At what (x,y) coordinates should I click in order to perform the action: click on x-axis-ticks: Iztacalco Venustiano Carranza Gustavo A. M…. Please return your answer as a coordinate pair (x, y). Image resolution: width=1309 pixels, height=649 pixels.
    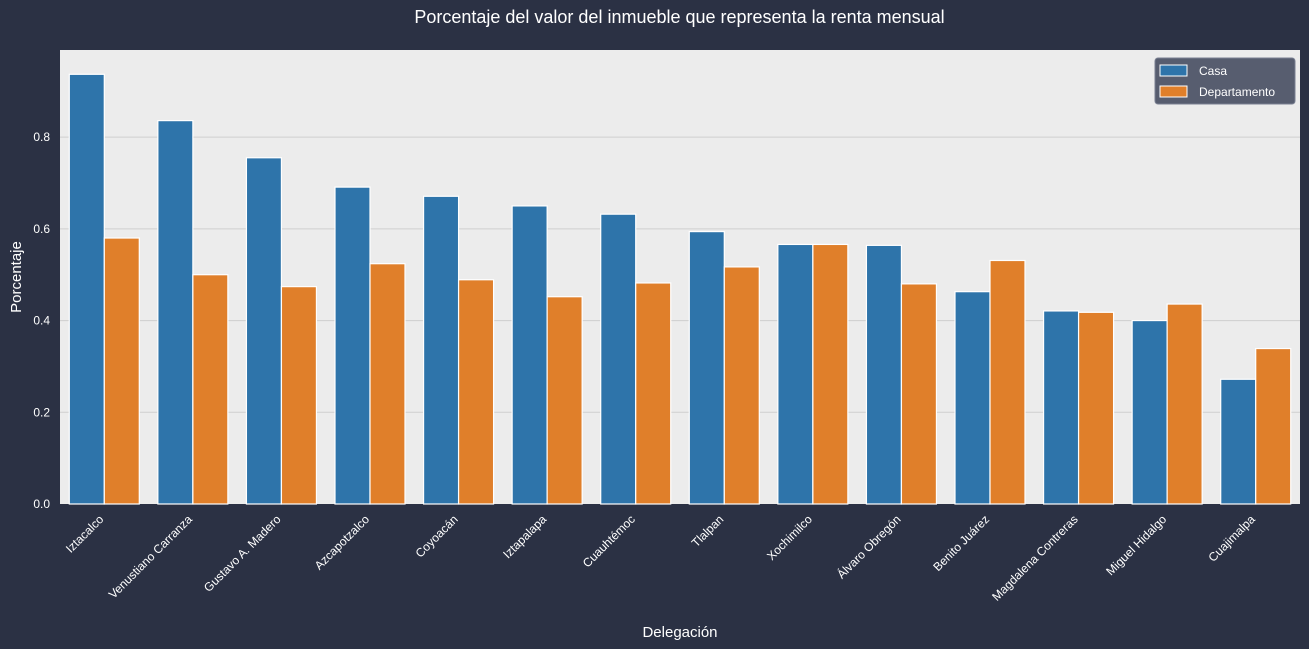
    Looking at the image, I should click on (660, 558).